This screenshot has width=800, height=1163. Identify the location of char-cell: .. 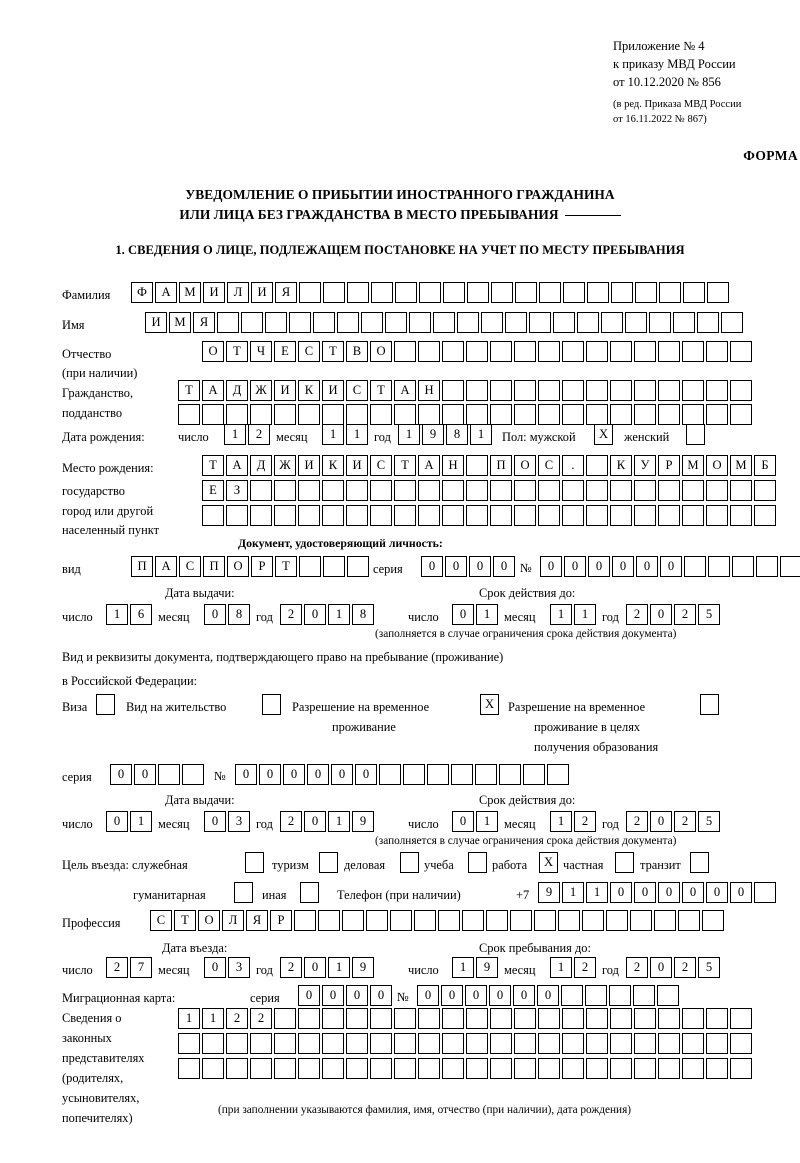
(573, 465).